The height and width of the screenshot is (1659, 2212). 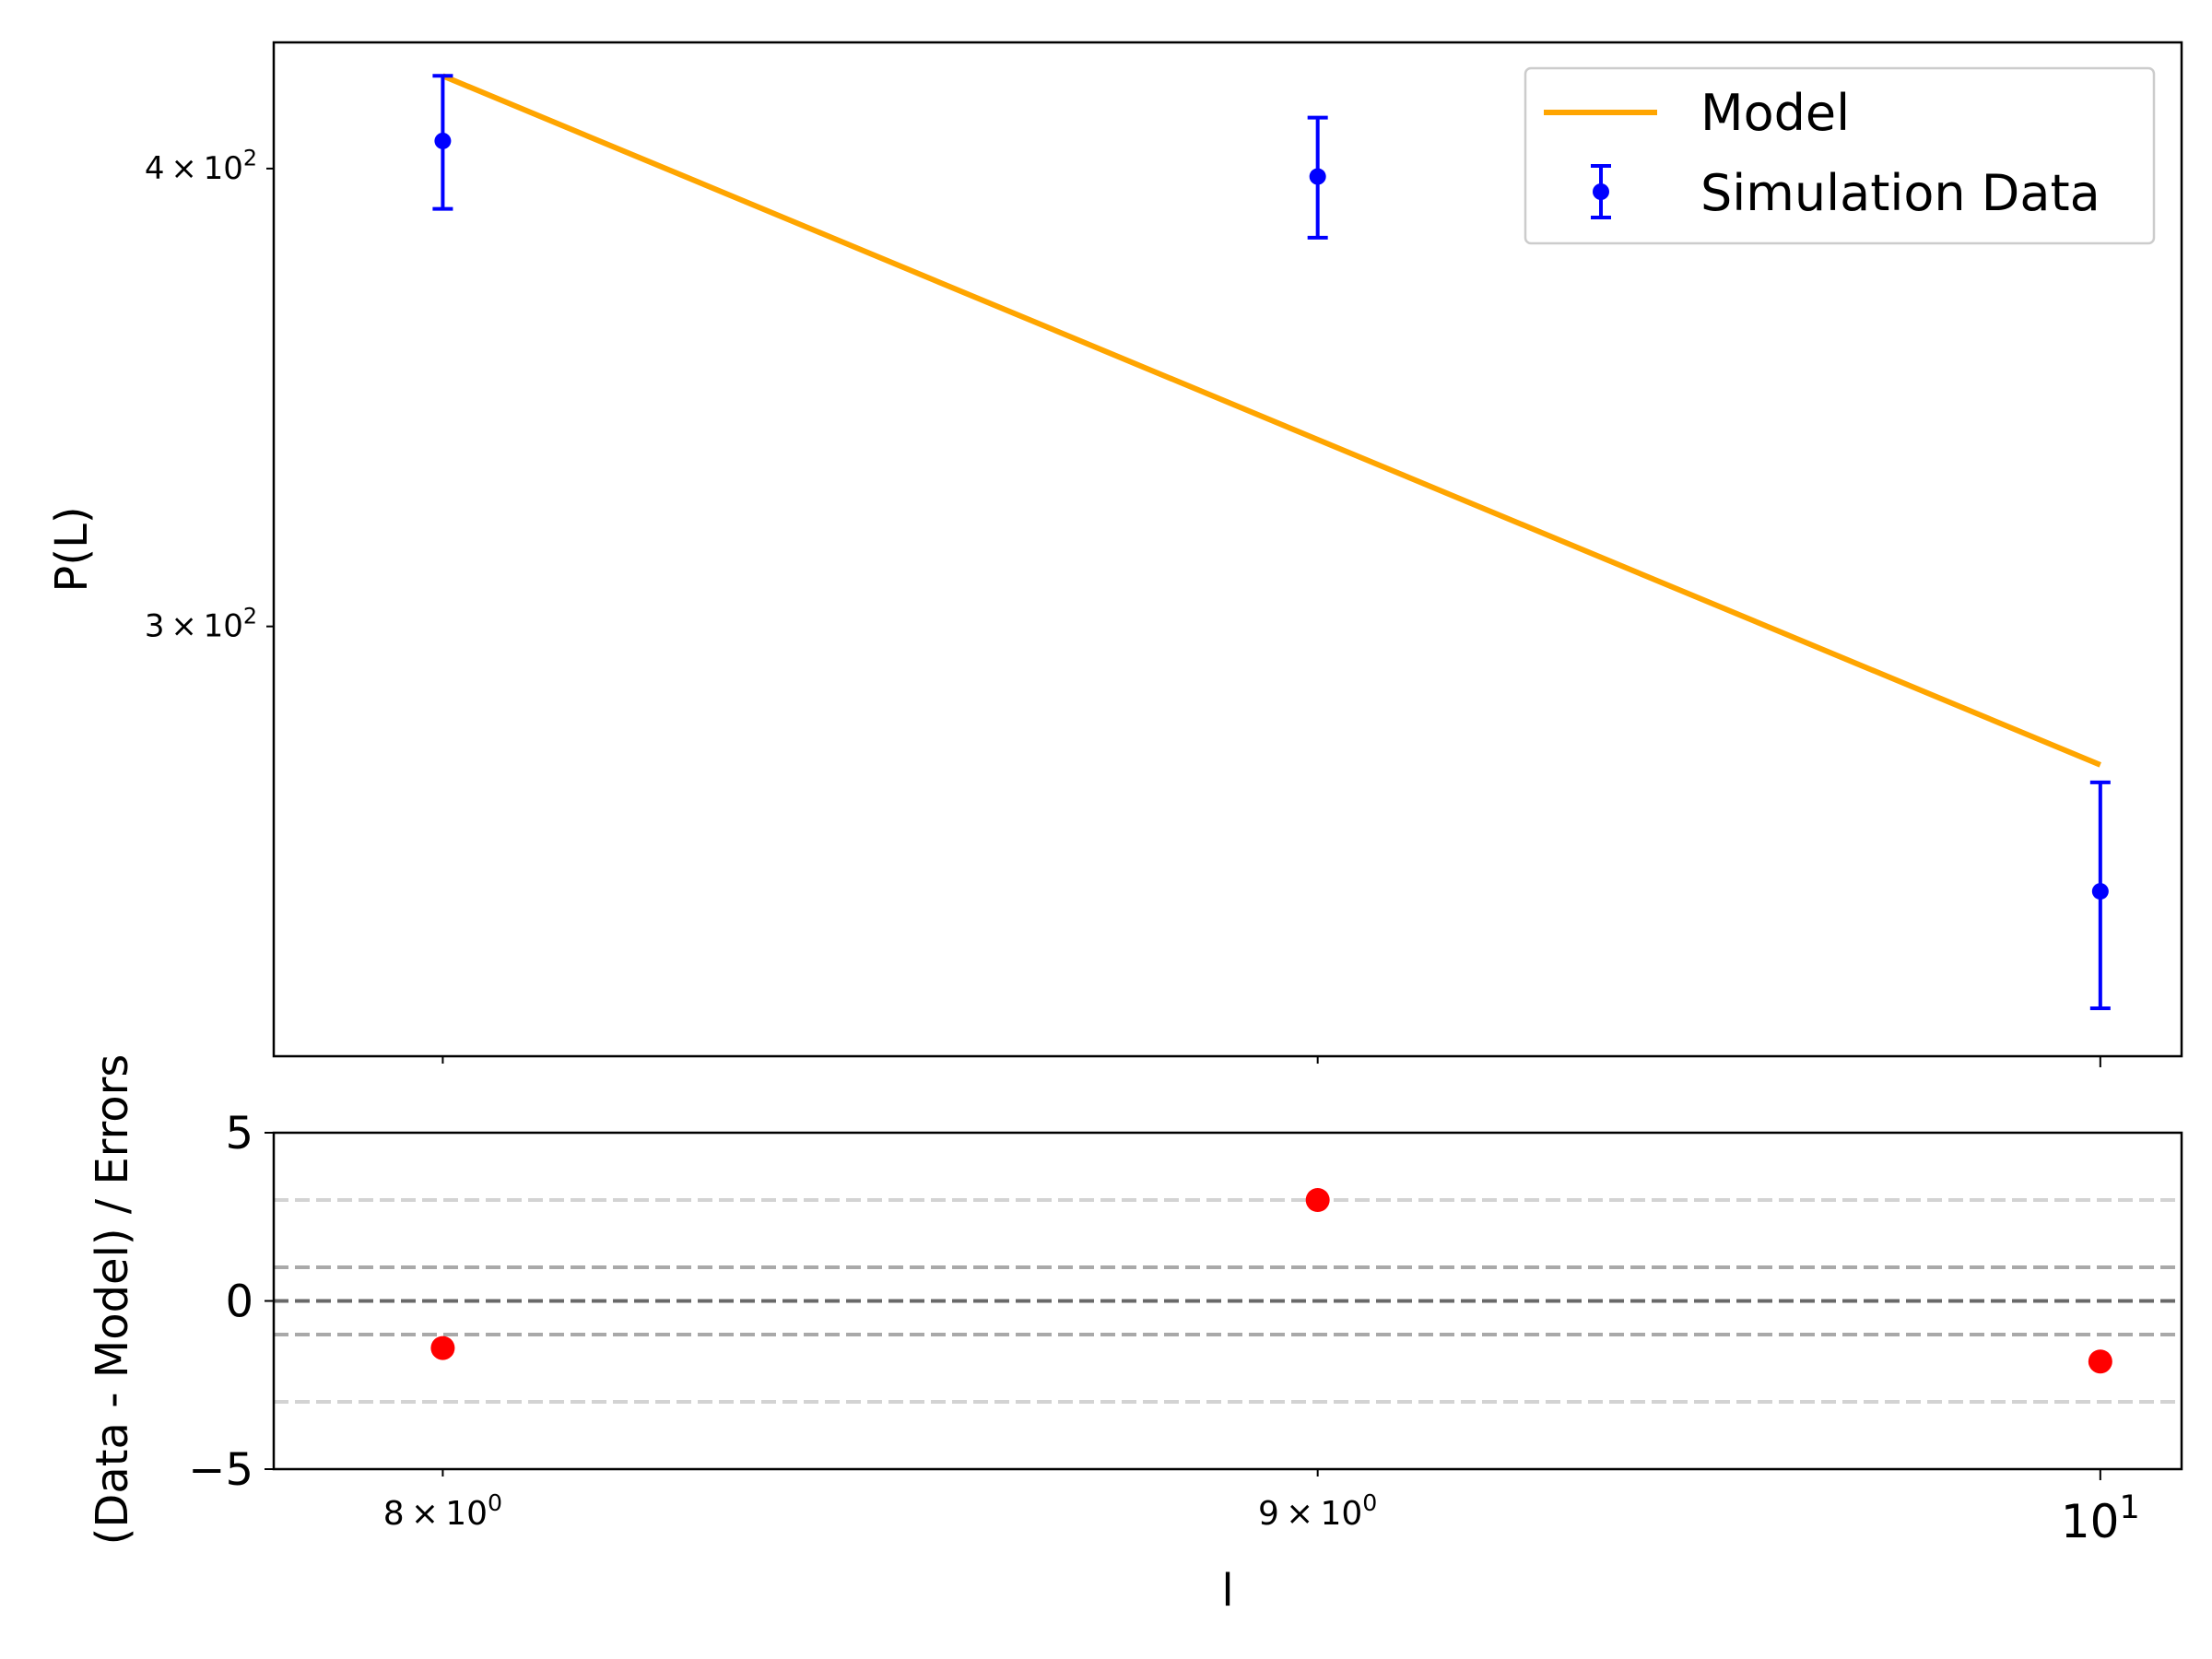 What do you see at coordinates (1271, 1281) in the screenshot?
I see `residuals-points` at bounding box center [1271, 1281].